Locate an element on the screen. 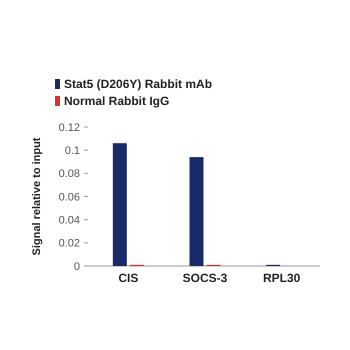  y-axis-title: Signal relative to input is located at coordinates (37, 196).